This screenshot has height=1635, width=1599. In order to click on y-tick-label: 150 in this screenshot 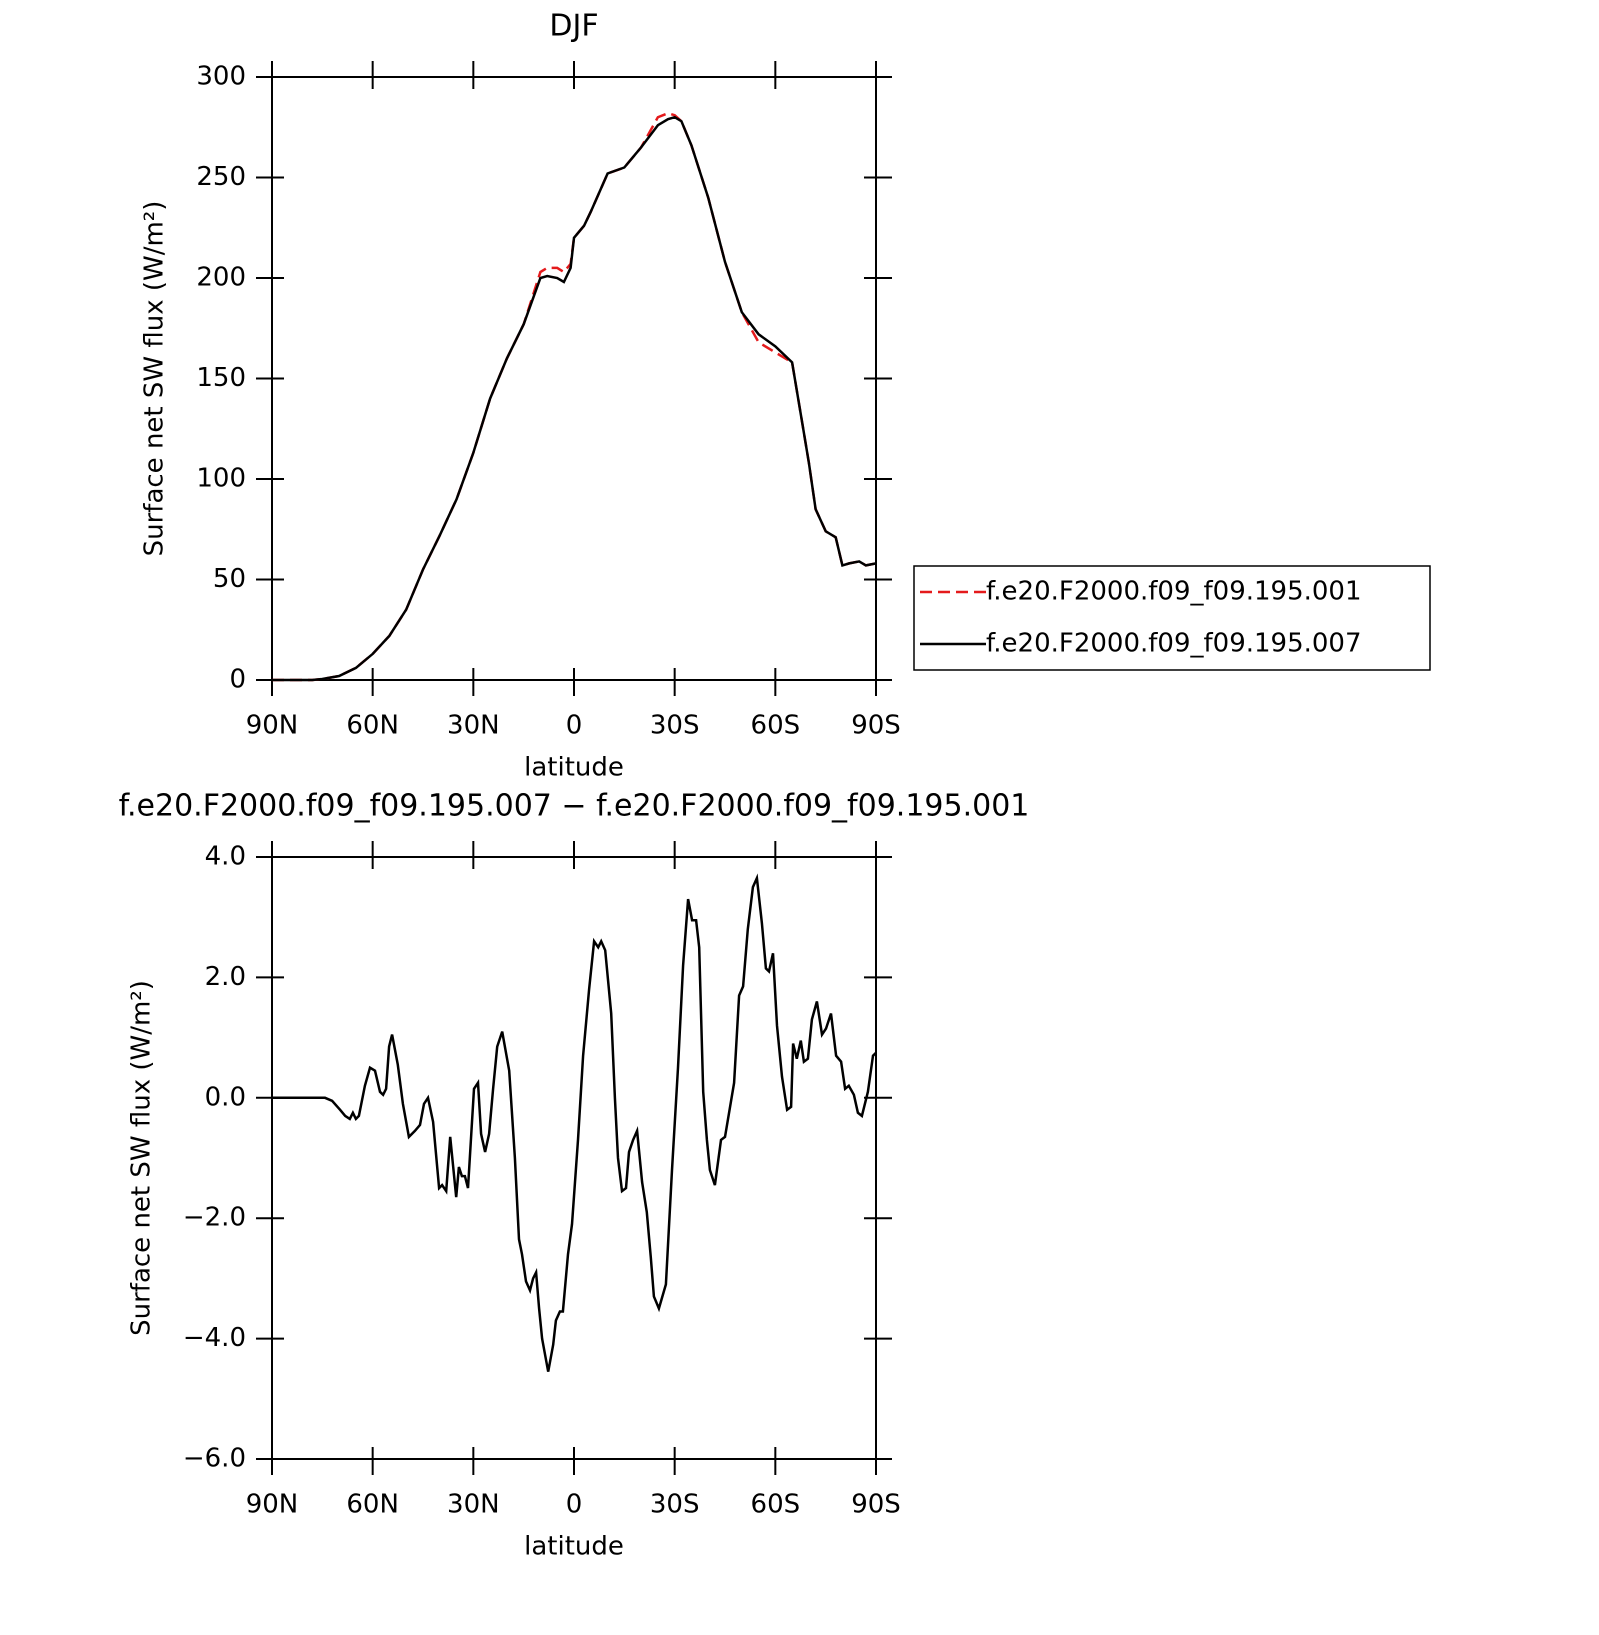, I will do `click(221, 378)`.